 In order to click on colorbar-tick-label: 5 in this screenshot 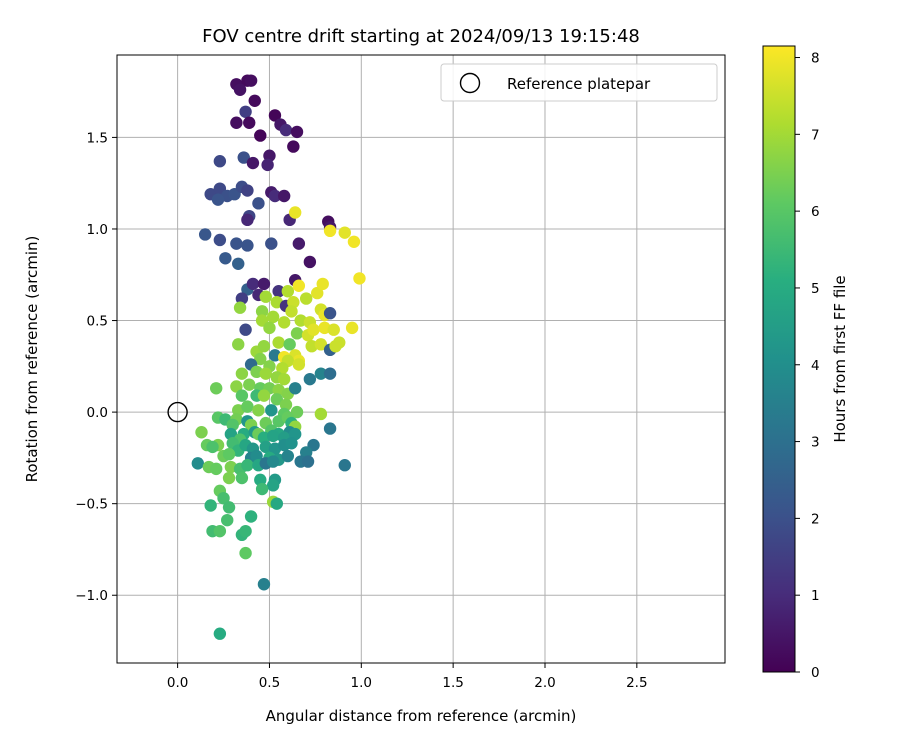, I will do `click(815, 289)`.